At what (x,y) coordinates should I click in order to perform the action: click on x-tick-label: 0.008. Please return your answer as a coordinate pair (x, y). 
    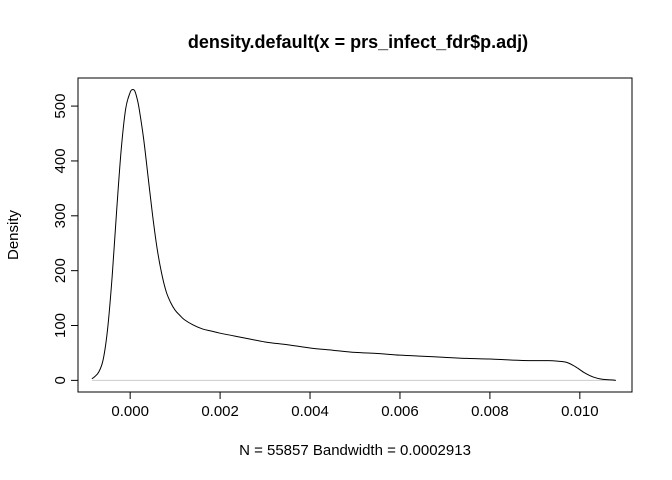
    Looking at the image, I should click on (490, 411).